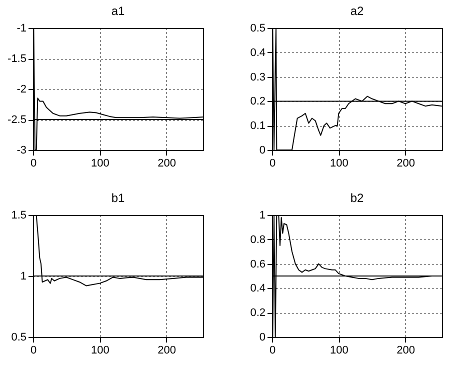 Image resolution: width=474 pixels, height=386 pixels. What do you see at coordinates (17, 59) in the screenshot?
I see `y-tick-label: -1.5` at bounding box center [17, 59].